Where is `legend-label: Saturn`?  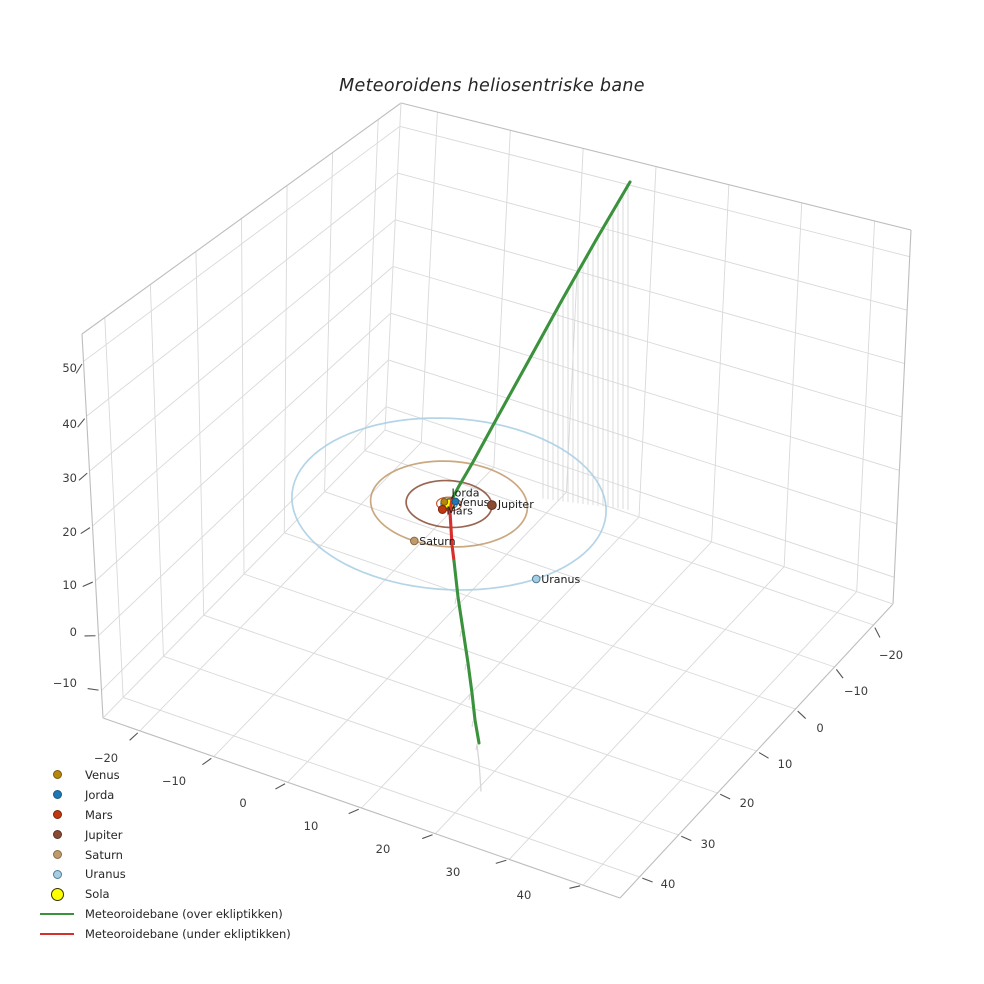
legend-label: Saturn is located at coordinates (104, 854).